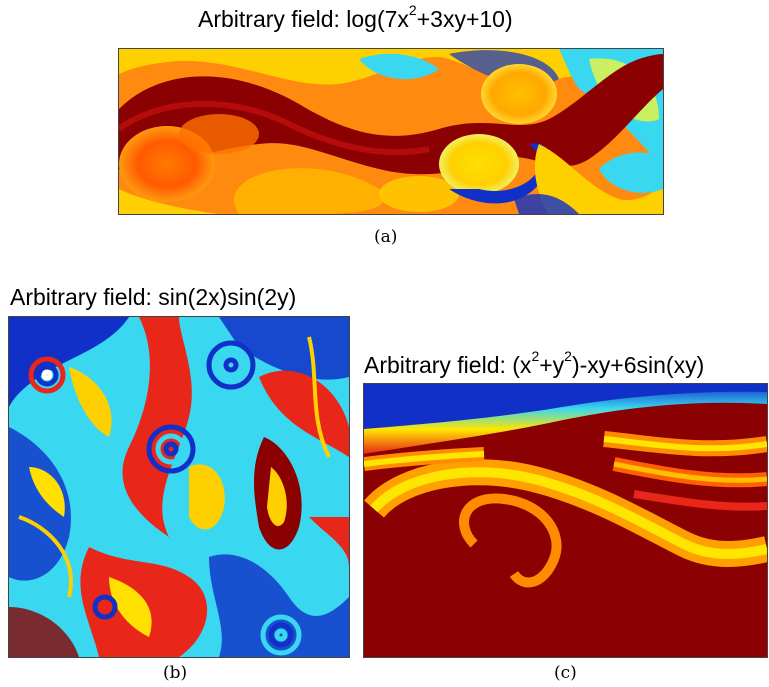  Describe the element at coordinates (464, 19) in the screenshot. I see `panel-a-title-rest: +3xy+10)` at that location.